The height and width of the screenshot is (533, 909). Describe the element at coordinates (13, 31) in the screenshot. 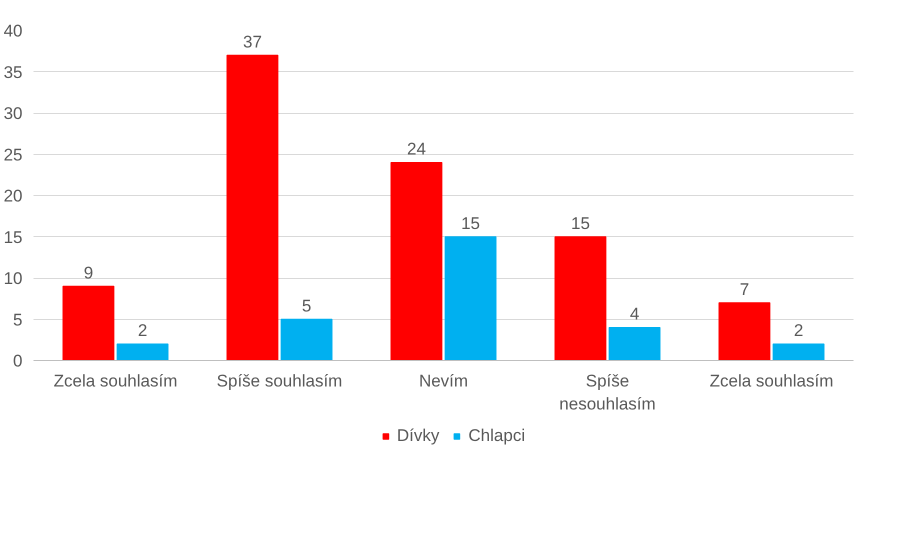

I see `y-tick-label: 40` at that location.